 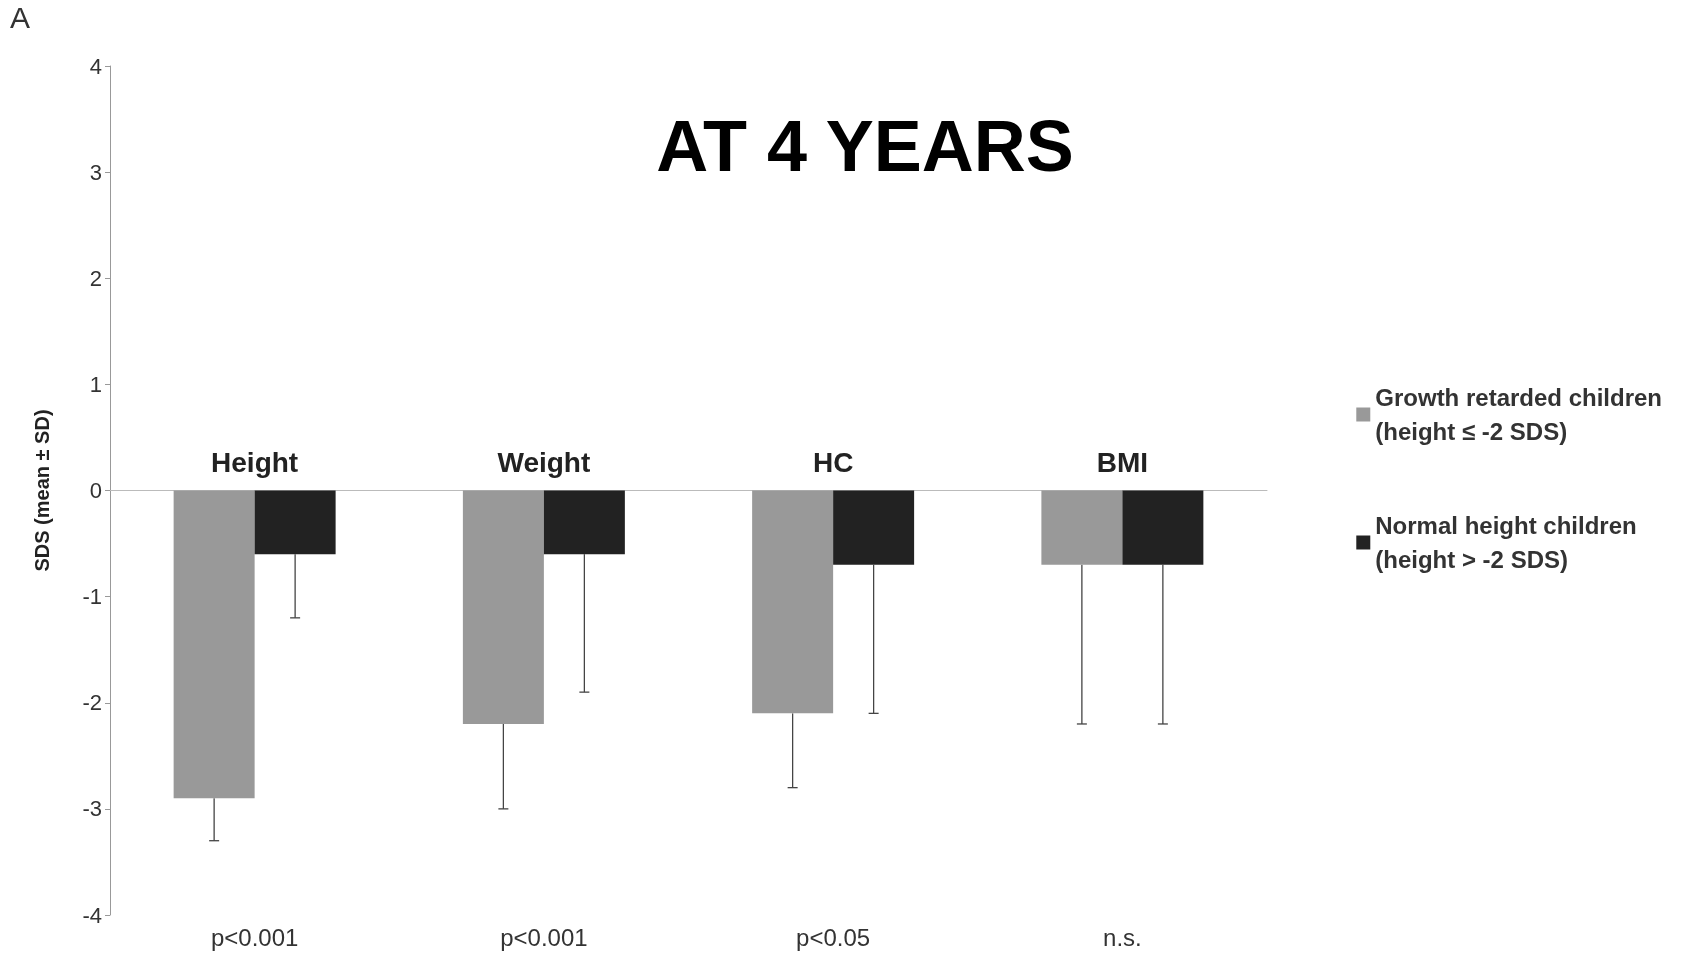 I want to click on y-tick-label: 0, so click(x=95, y=490).